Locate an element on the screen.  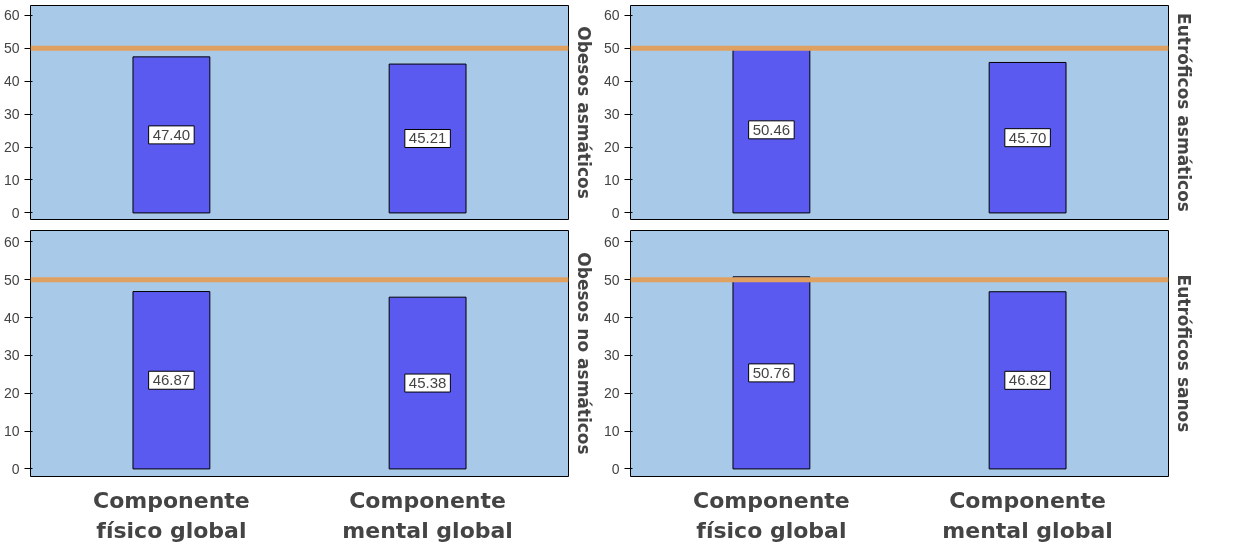
data-label: 45.70 is located at coordinates (1027, 137).